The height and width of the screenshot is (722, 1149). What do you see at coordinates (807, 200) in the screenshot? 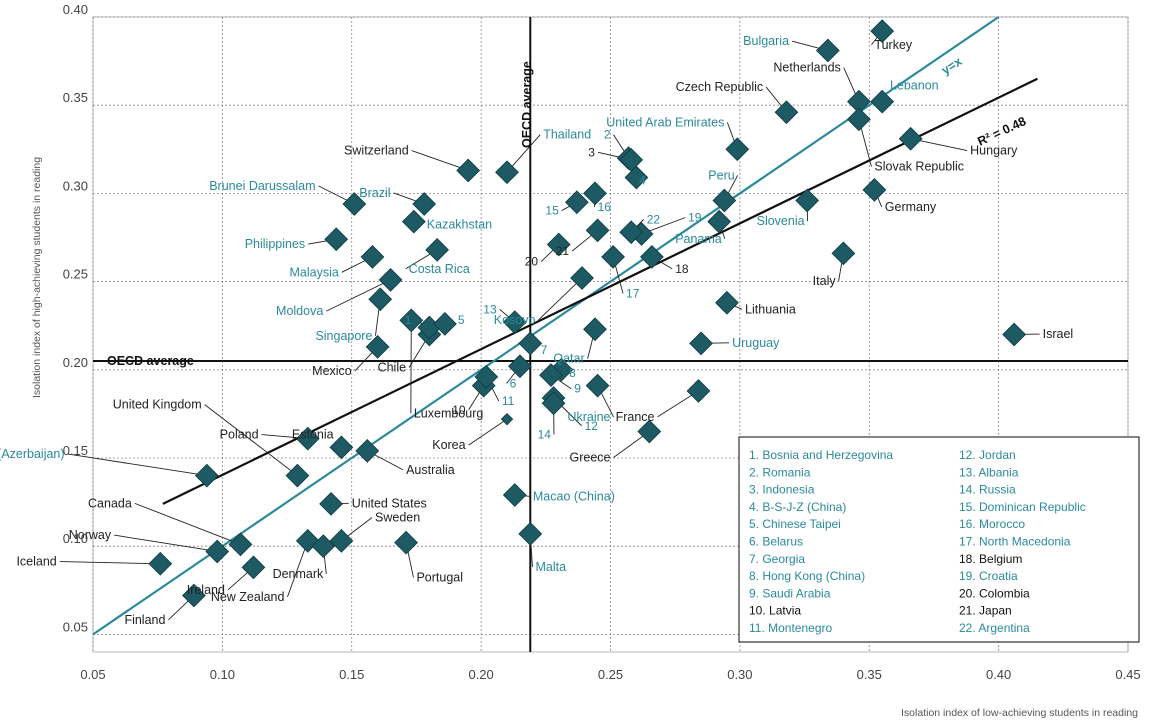
I see `point-slovenia` at bounding box center [807, 200].